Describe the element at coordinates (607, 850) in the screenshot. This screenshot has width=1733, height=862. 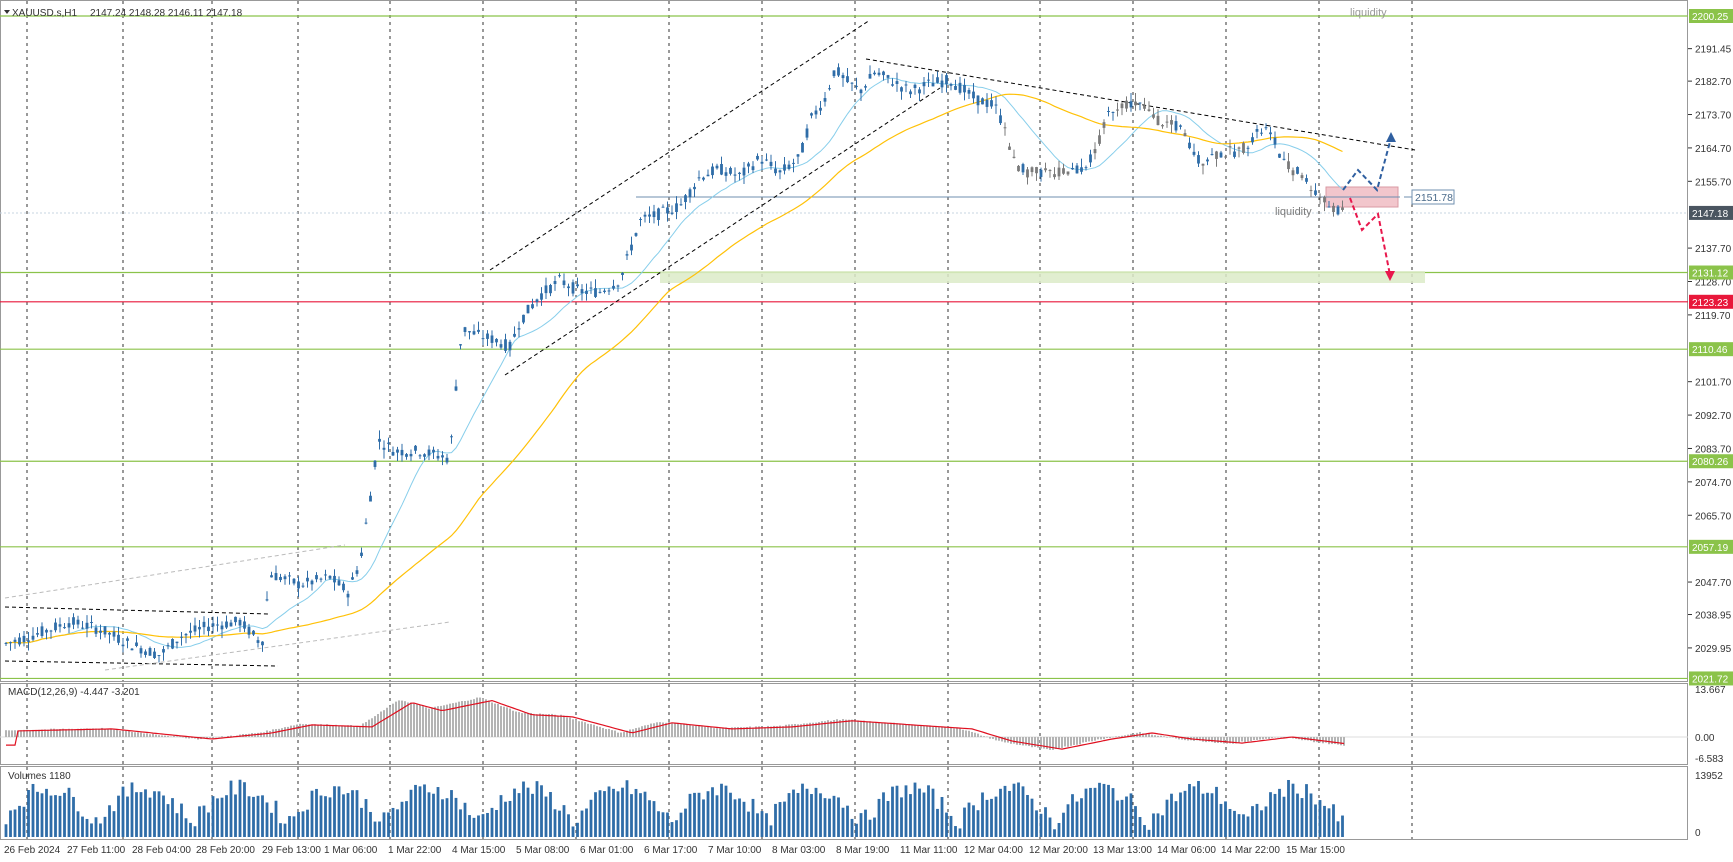
I see `time-tick-label: 6 Mar 01:00` at that location.